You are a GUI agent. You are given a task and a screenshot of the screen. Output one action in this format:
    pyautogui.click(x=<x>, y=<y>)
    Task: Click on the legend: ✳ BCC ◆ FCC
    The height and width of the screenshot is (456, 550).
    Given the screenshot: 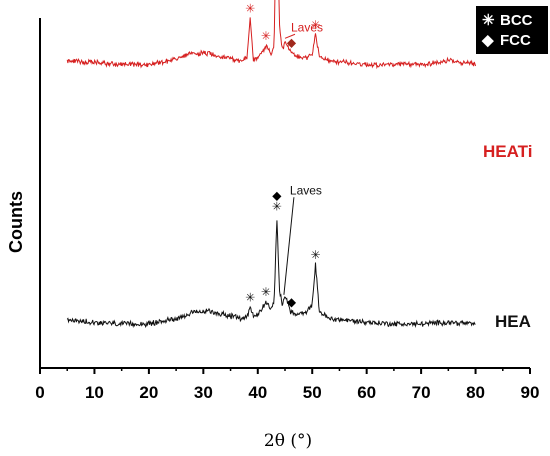 What is the action you would take?
    pyautogui.click(x=512, y=30)
    